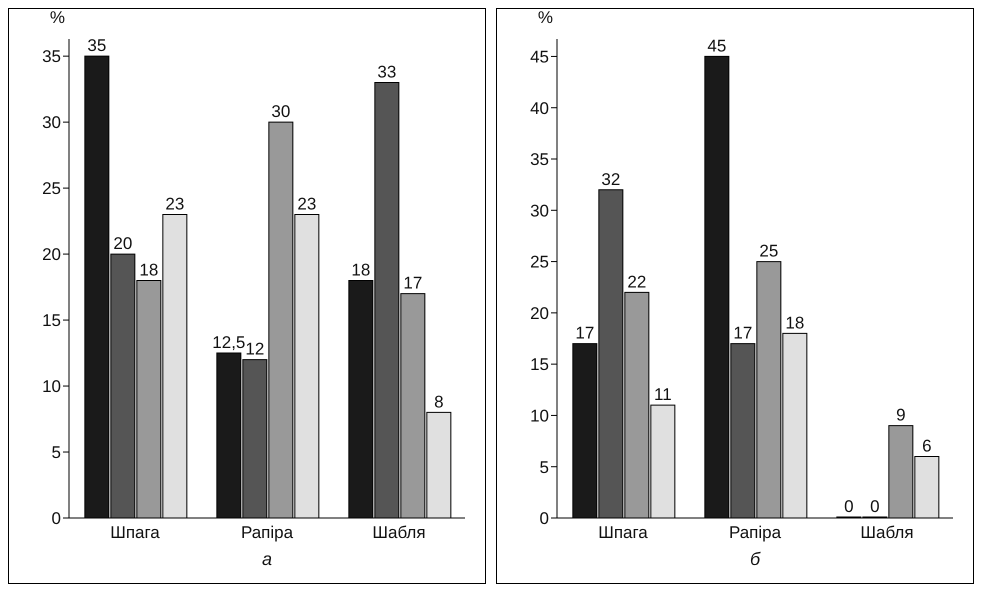 This screenshot has width=993, height=594. I want to click on x-axis-title: а, so click(267, 559).